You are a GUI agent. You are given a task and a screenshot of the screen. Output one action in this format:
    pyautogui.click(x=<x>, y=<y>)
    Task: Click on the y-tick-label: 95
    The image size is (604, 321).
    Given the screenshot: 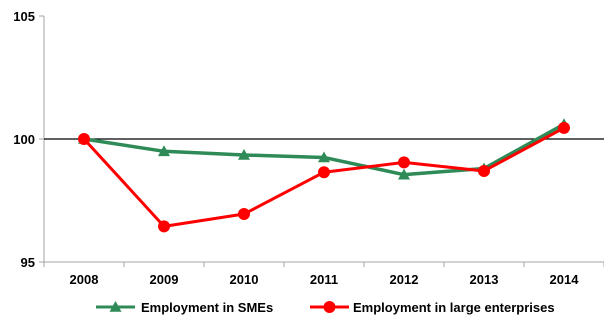 What is the action you would take?
    pyautogui.click(x=28, y=262)
    